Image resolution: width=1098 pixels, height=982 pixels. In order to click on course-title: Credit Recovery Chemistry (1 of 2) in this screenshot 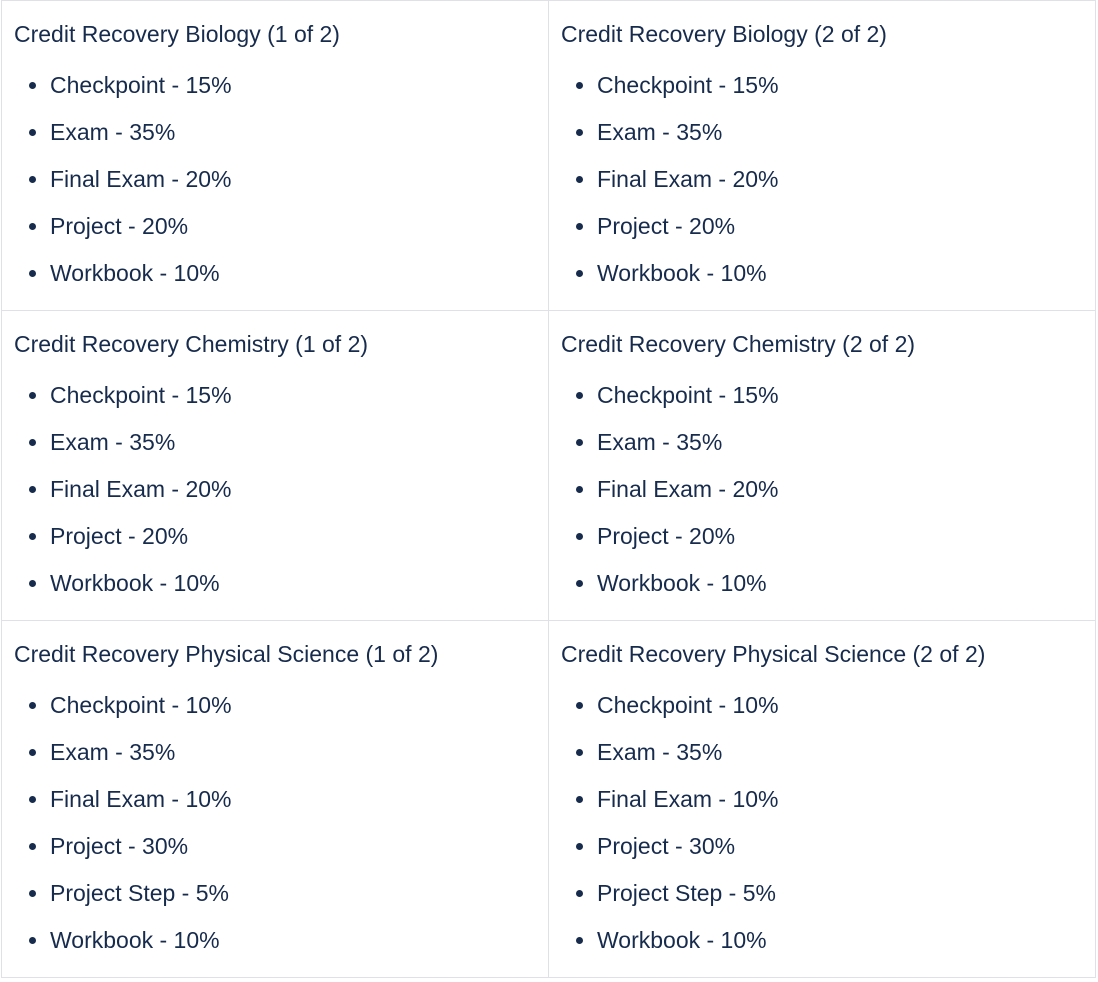, I will do `click(191, 344)`.